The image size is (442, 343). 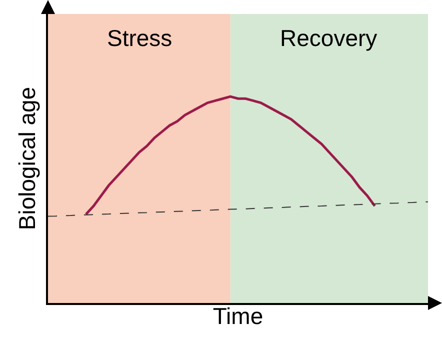 I want to click on y-axis-title: Biological age, so click(x=27, y=158).